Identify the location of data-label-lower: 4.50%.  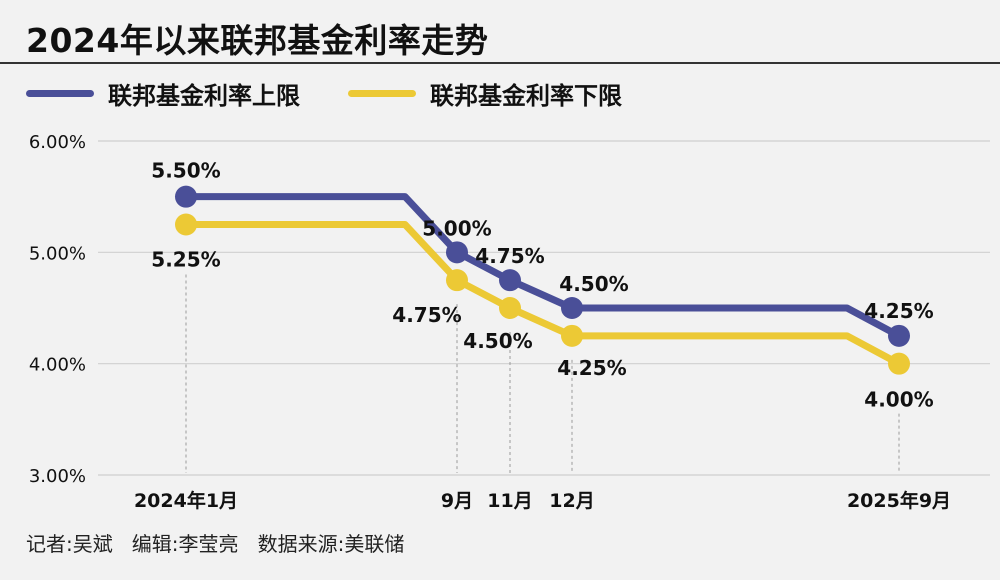
(497, 341).